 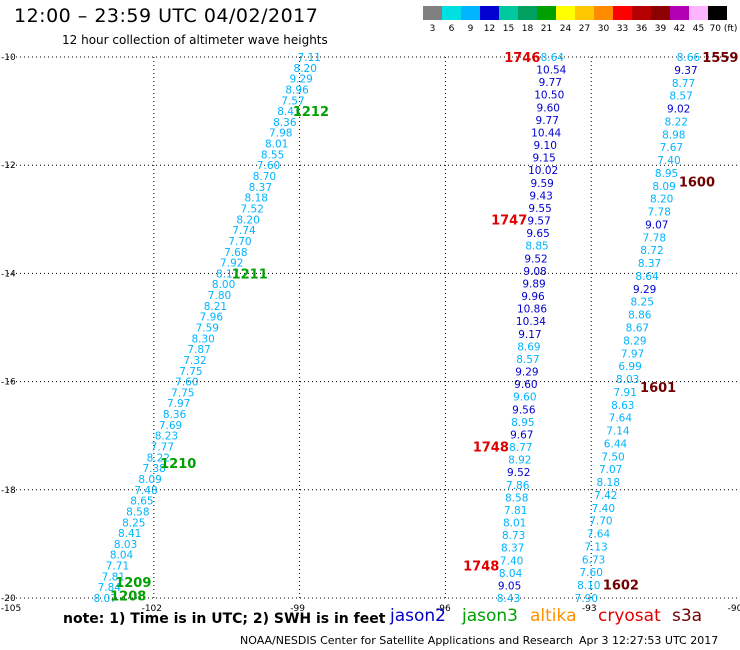 What do you see at coordinates (122, 556) in the screenshot?
I see `wave-height-value: 8.04` at bounding box center [122, 556].